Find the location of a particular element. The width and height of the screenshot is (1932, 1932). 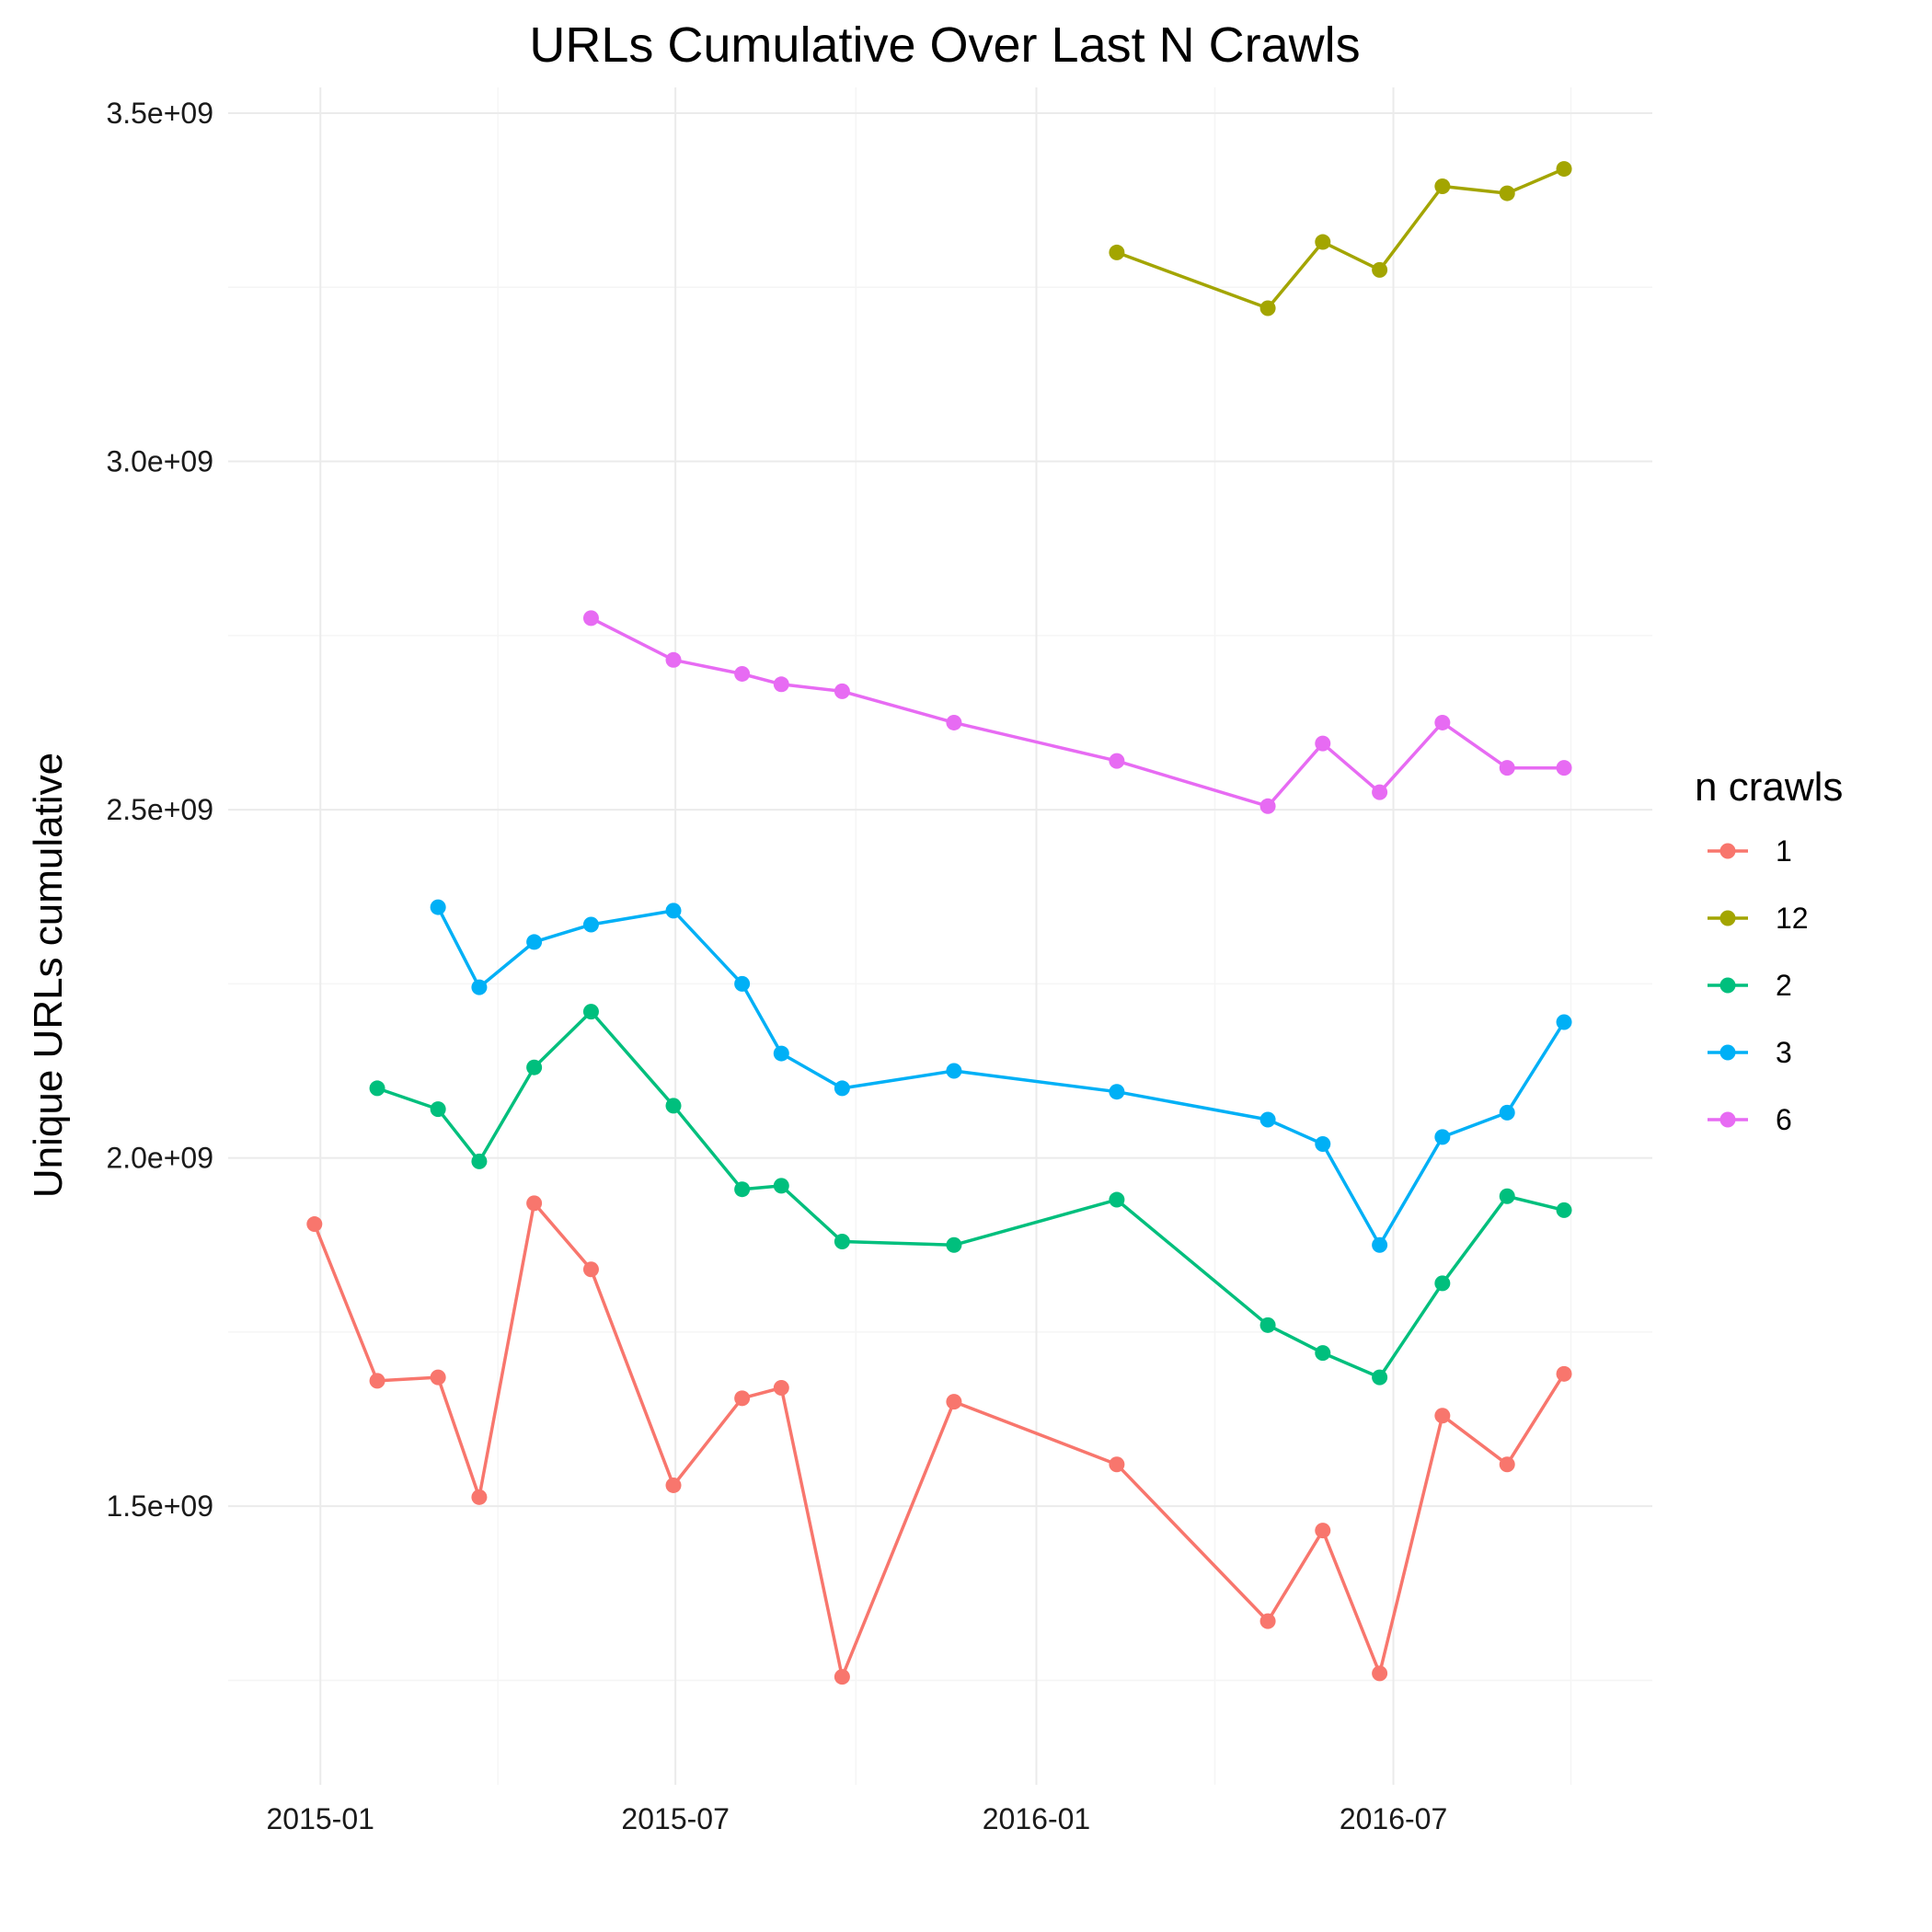

y-axis-ticks: 1.5e+09 2.0e+09 2.5e+09 3.0e+09 3.5e+09 is located at coordinates (159, 810).